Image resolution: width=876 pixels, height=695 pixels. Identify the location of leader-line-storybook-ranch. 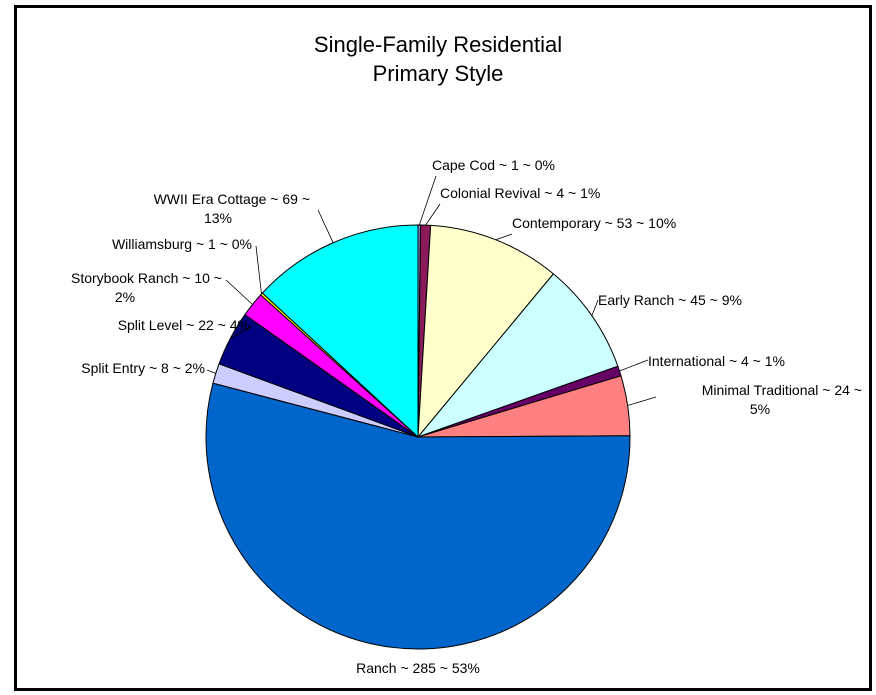
(239, 292).